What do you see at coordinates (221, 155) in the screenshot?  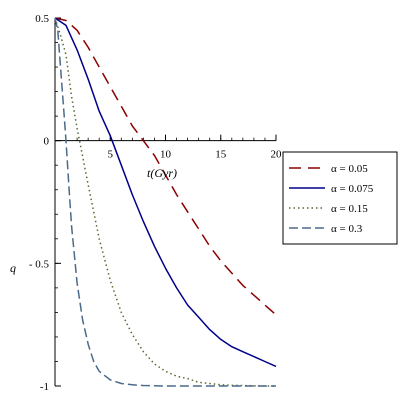 I see `x-tick-label: 15` at bounding box center [221, 155].